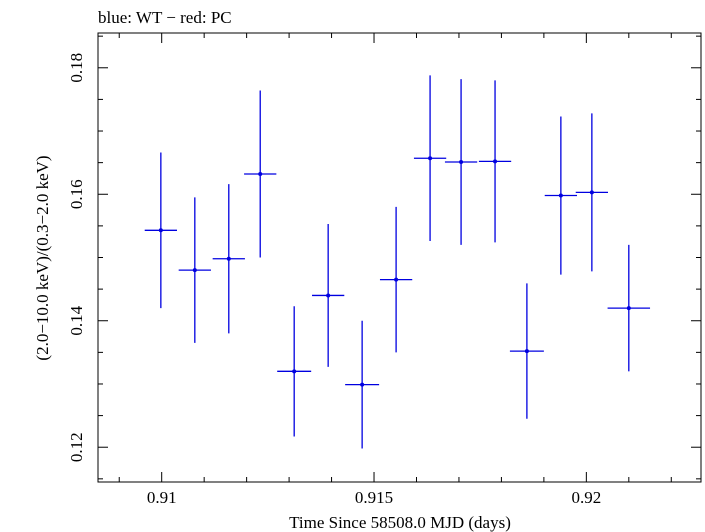 This screenshot has height=532, width=705. What do you see at coordinates (76, 320) in the screenshot?
I see `y-tick-label: 0.14` at bounding box center [76, 320].